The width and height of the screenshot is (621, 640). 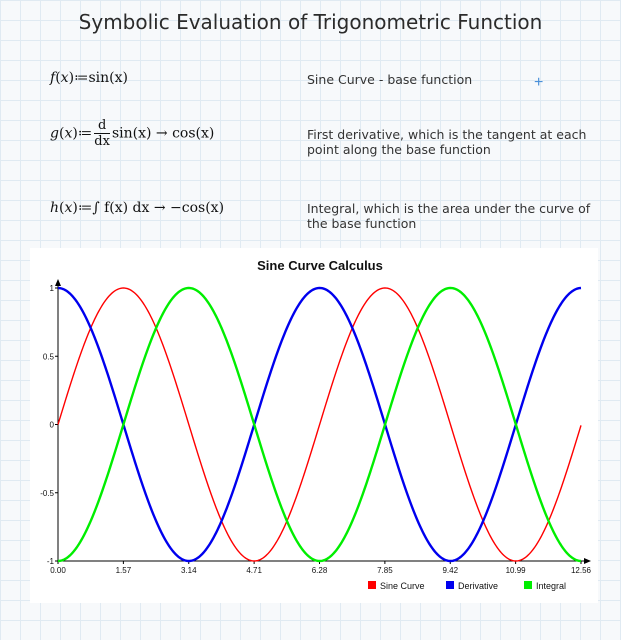 I want to click on chart-legend: Sine Curve Derivative Integral, so click(x=467, y=586).